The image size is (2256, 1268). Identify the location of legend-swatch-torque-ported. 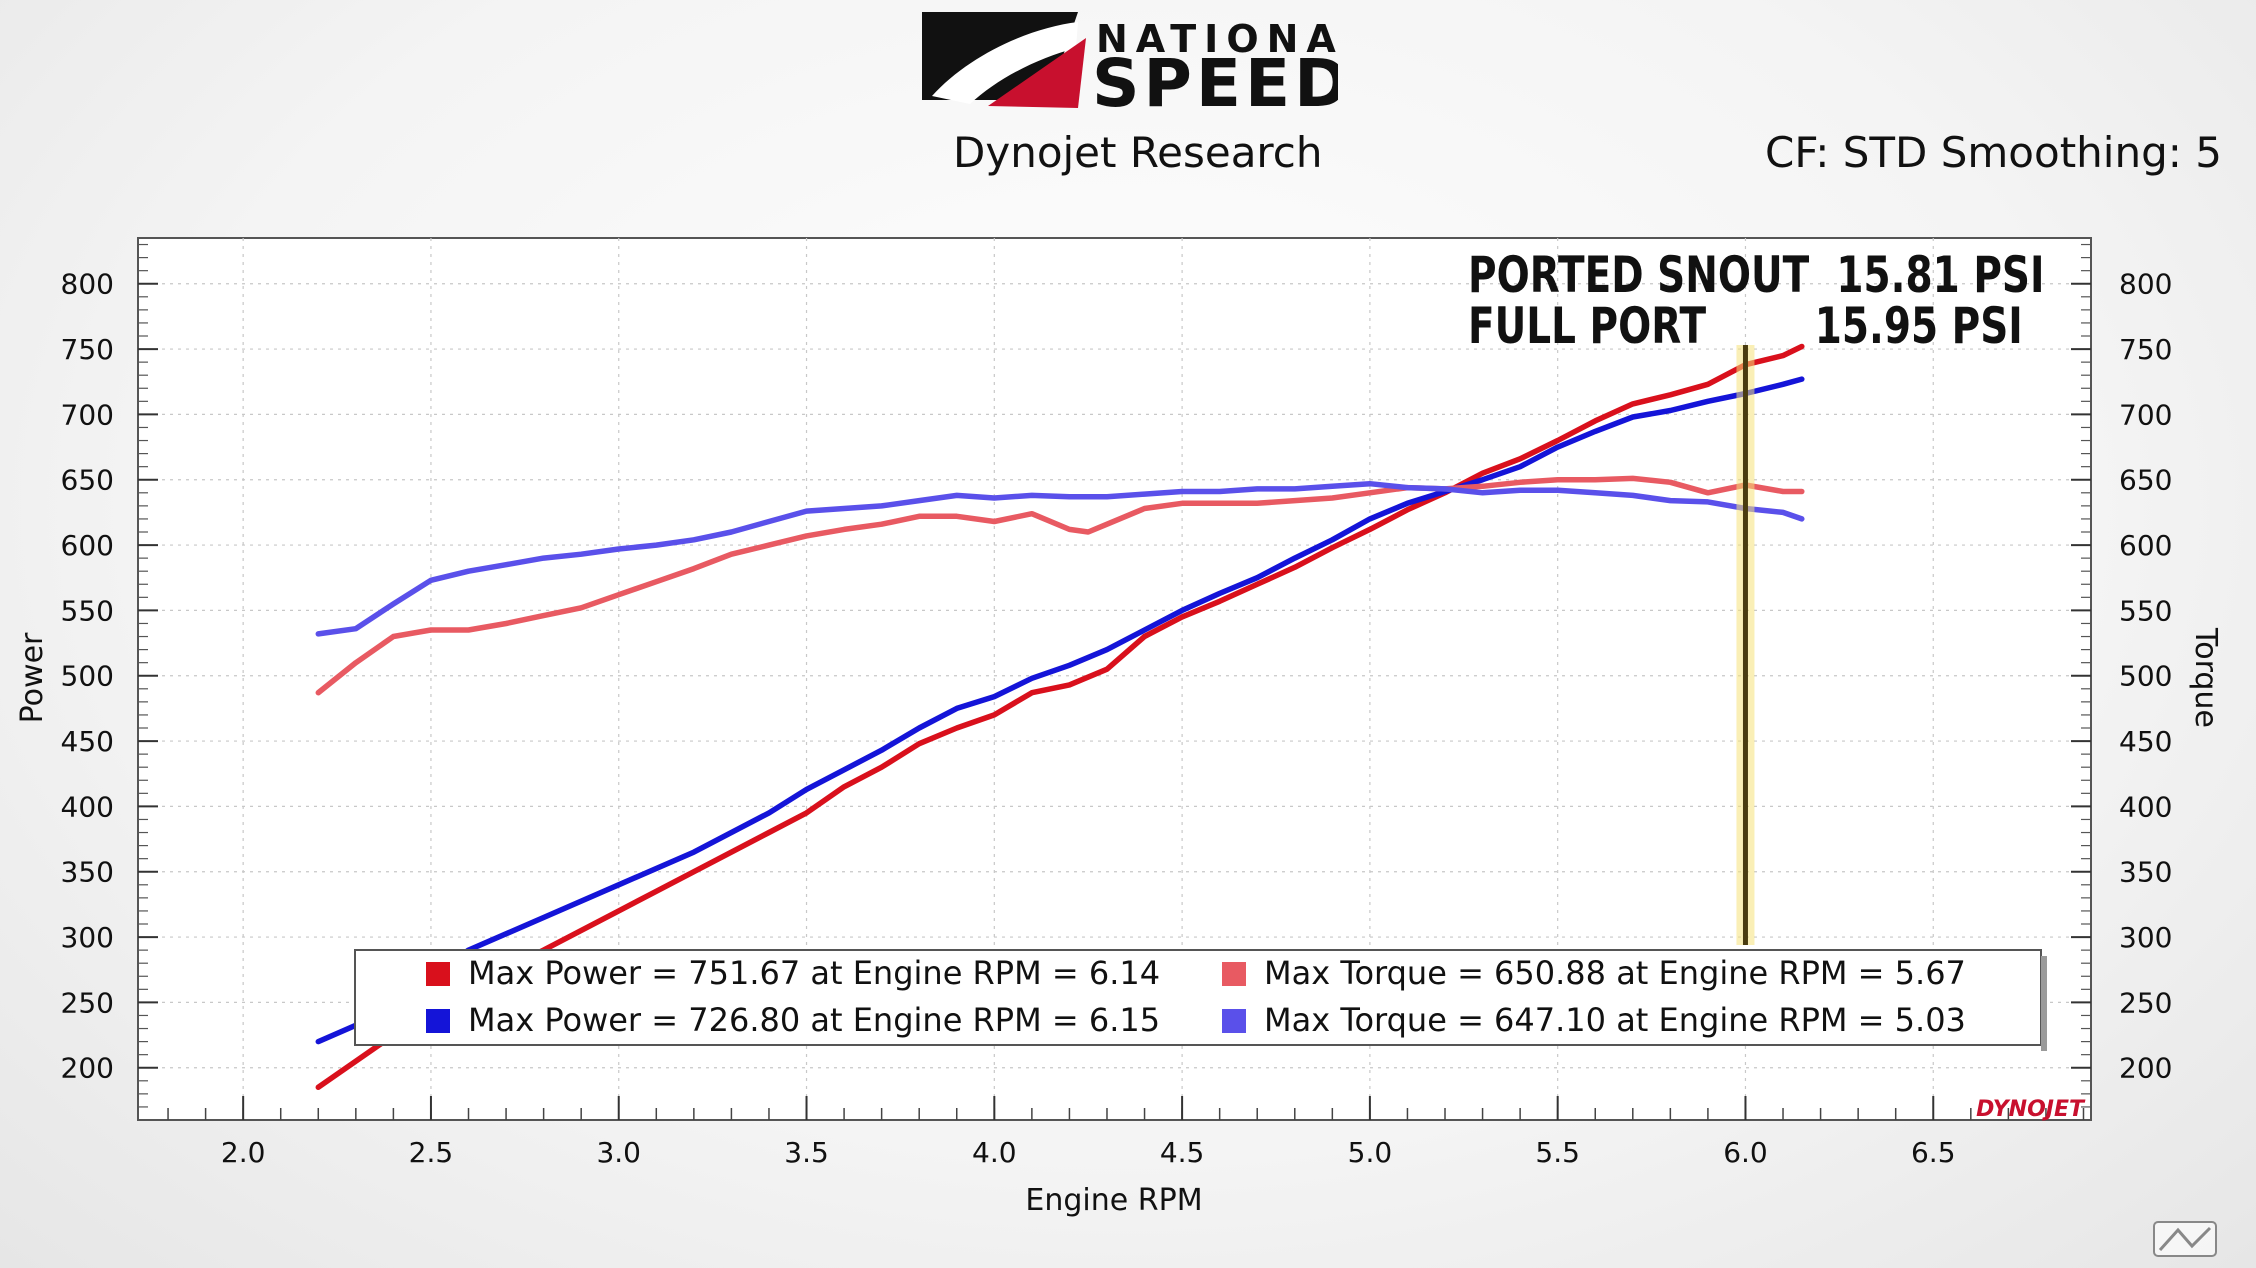
(1234, 974).